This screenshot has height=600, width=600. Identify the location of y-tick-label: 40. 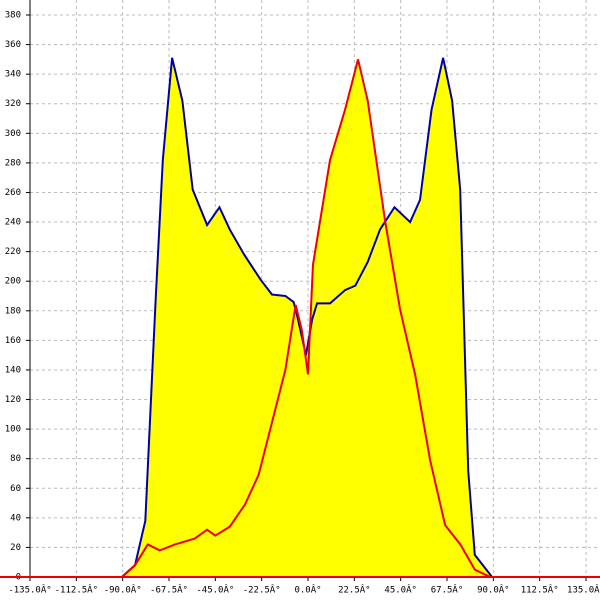
(15, 518).